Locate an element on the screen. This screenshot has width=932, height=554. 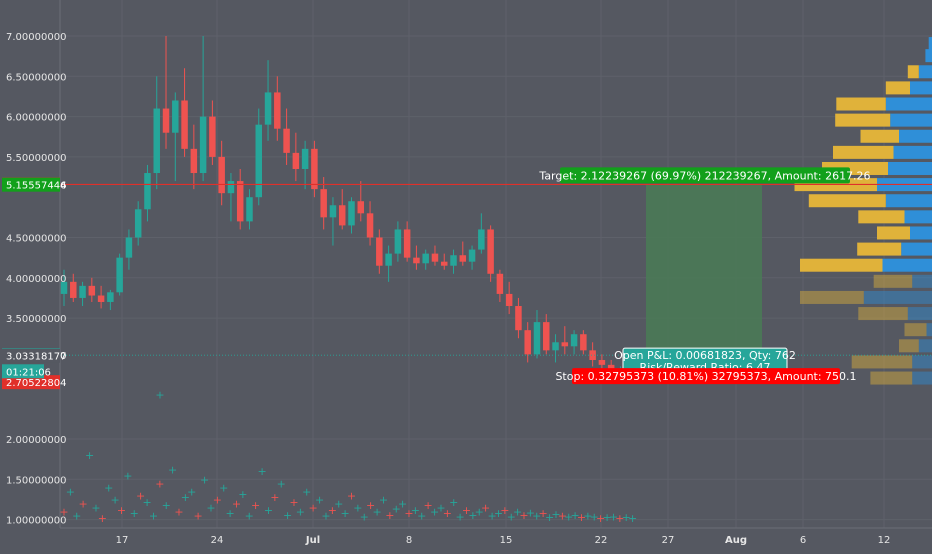
price-label: 3.03318177 is located at coordinates (34, 356).